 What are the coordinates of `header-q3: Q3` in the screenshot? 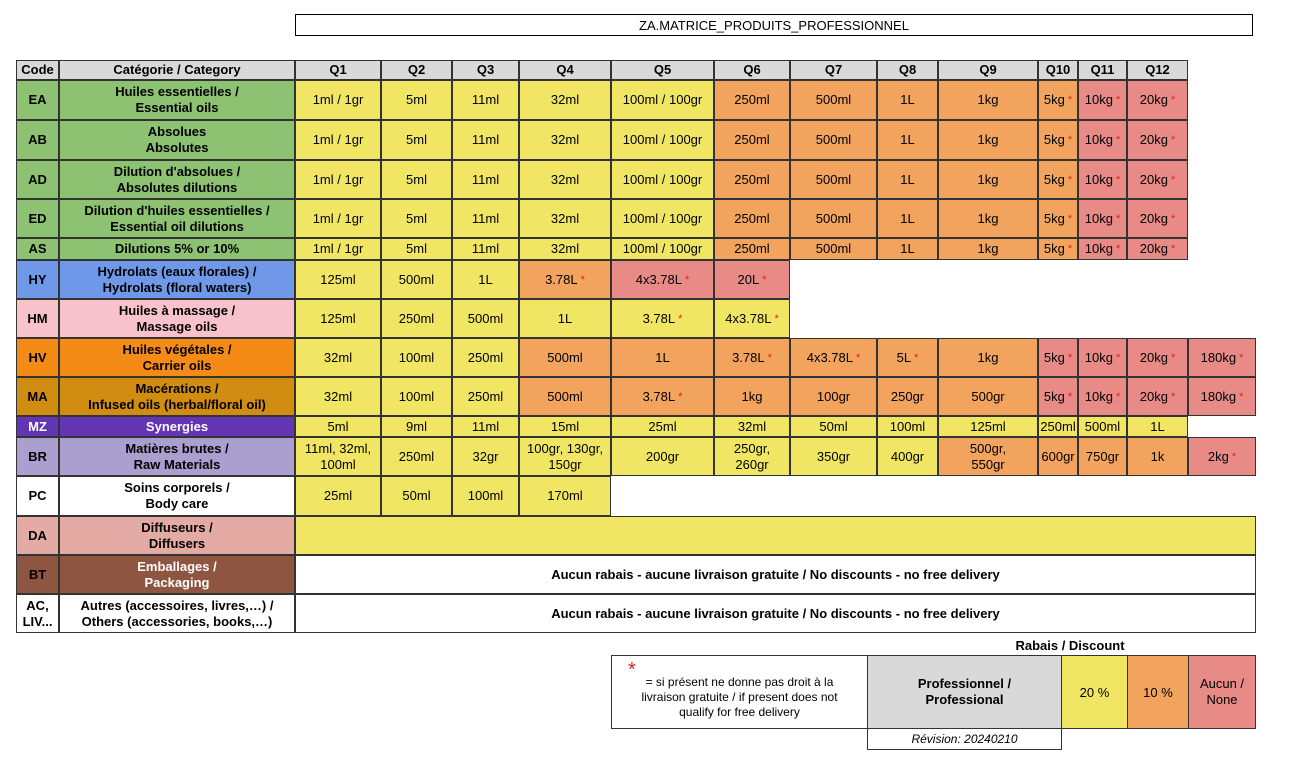 It's located at (485, 70).